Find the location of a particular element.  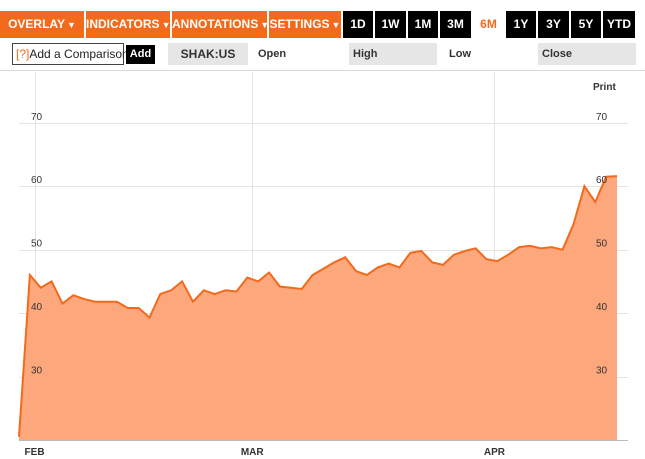

low-label: Low is located at coordinates (460, 54).